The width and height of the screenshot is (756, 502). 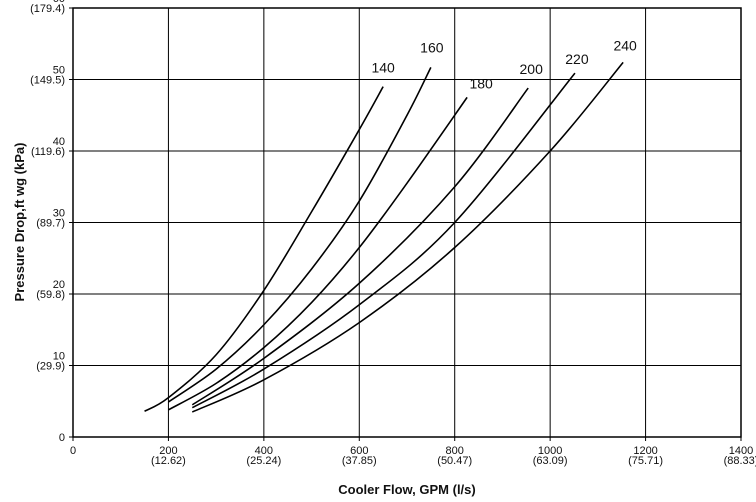 I want to click on curve-label: 160, so click(x=432, y=47).